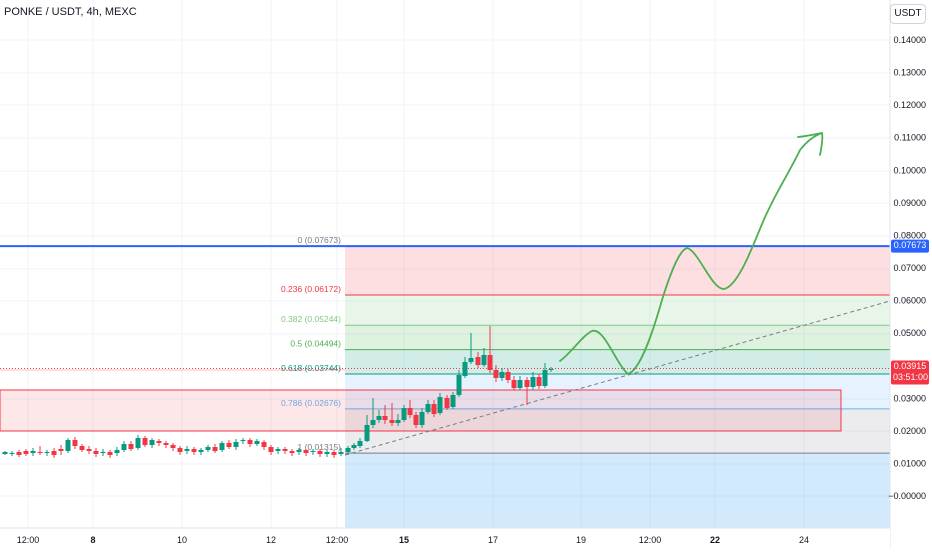 The image size is (932, 555). I want to click on price-axis, so click(911, 275).